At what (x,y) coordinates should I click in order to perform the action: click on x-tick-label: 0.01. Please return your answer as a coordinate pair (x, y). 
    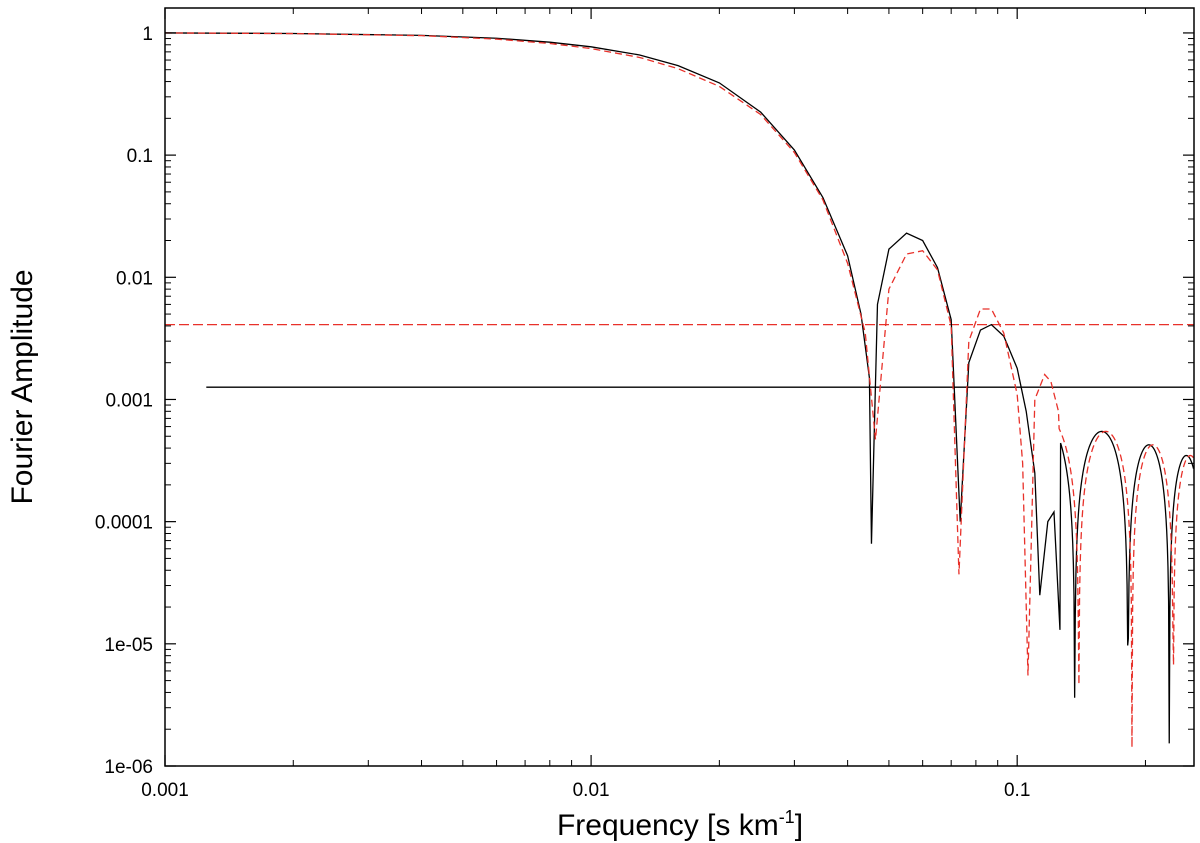
    Looking at the image, I should click on (591, 790).